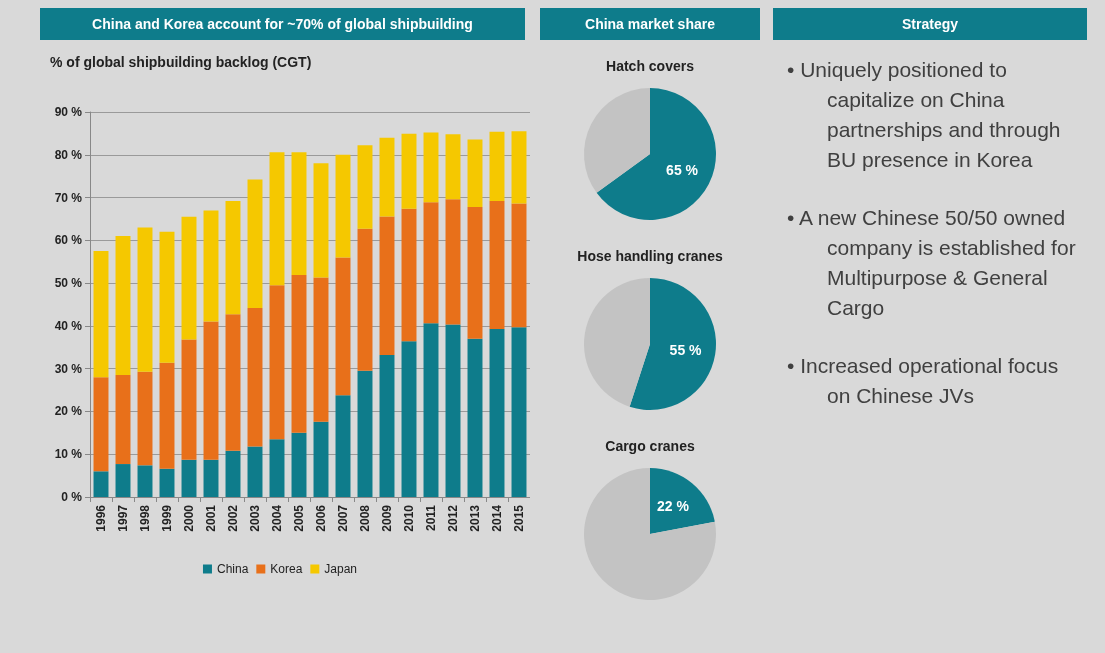 The width and height of the screenshot is (1105, 653). What do you see at coordinates (123, 518) in the screenshot?
I see `x-tick-label: 1997` at bounding box center [123, 518].